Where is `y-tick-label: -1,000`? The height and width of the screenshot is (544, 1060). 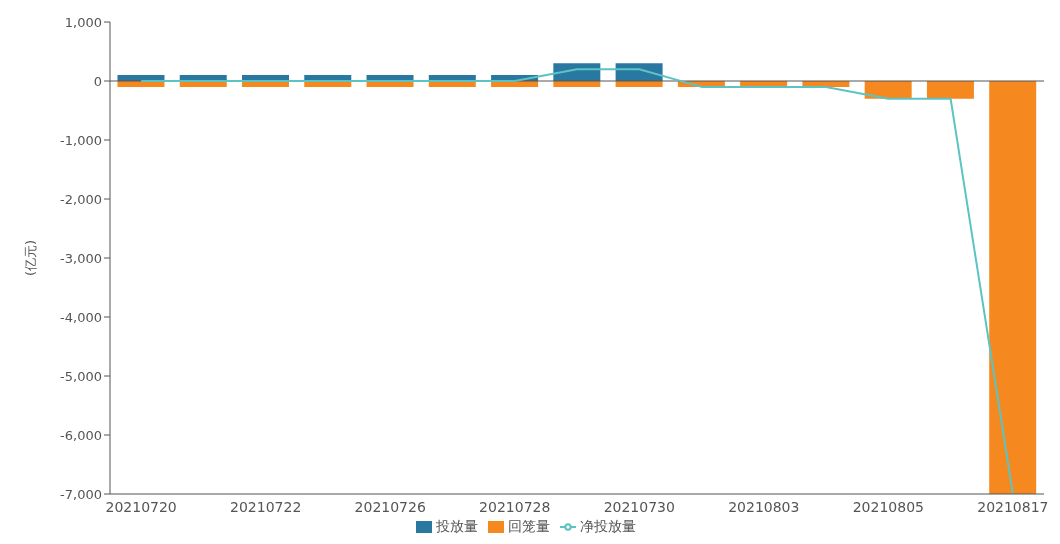 y-tick-label: -1,000 is located at coordinates (81, 140).